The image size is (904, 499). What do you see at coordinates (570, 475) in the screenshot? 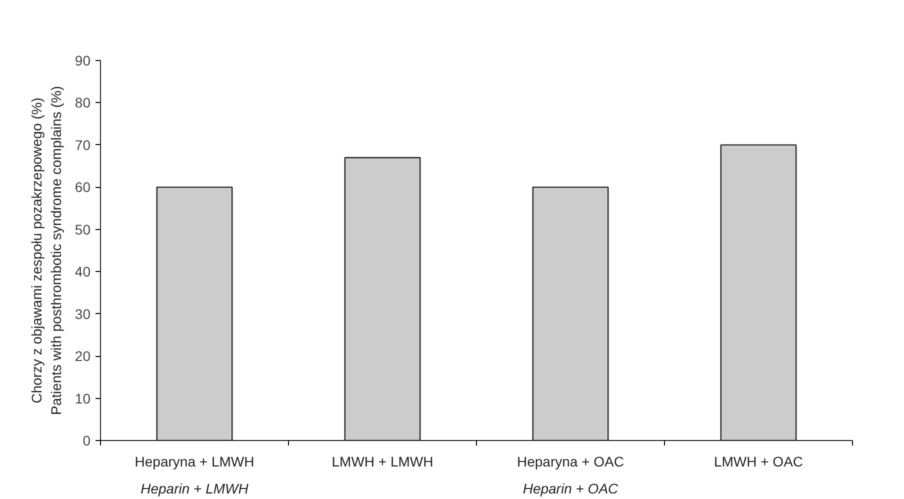
I see `category-label: Heparyna + OAC Heparin + OAC` at bounding box center [570, 475].